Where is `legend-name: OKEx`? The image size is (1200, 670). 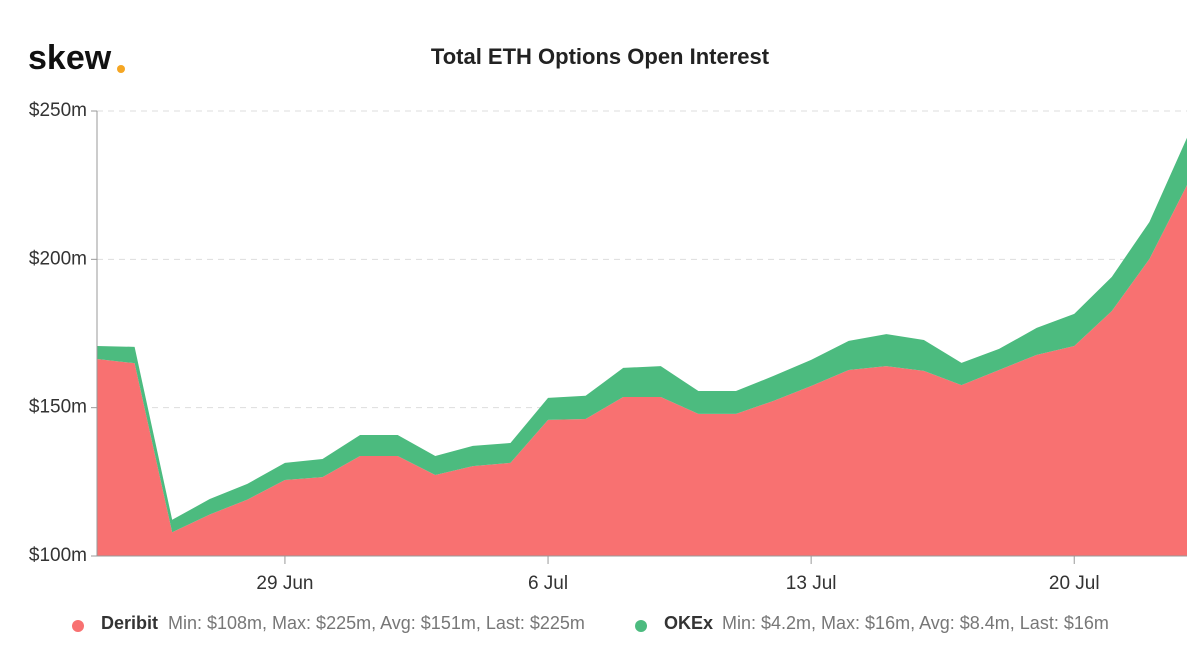
legend-name: OKEx is located at coordinates (688, 623).